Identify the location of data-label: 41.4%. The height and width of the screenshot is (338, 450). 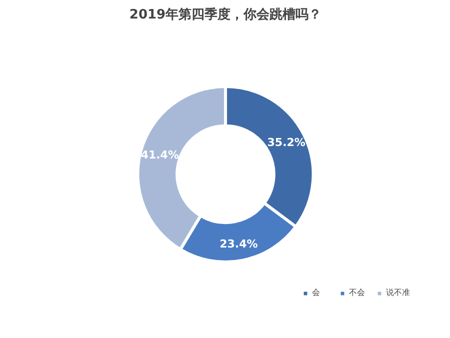
(159, 155).